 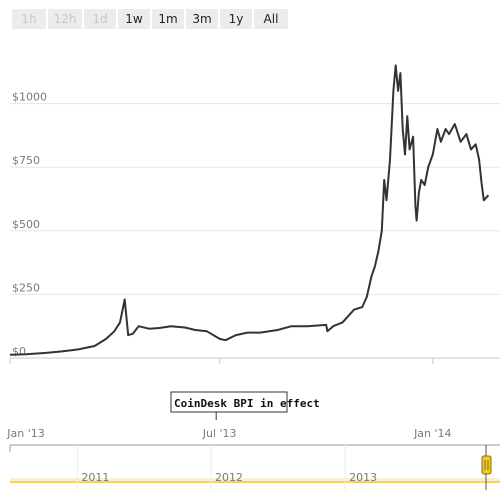 I want to click on range-button-all: All, so click(x=271, y=19).